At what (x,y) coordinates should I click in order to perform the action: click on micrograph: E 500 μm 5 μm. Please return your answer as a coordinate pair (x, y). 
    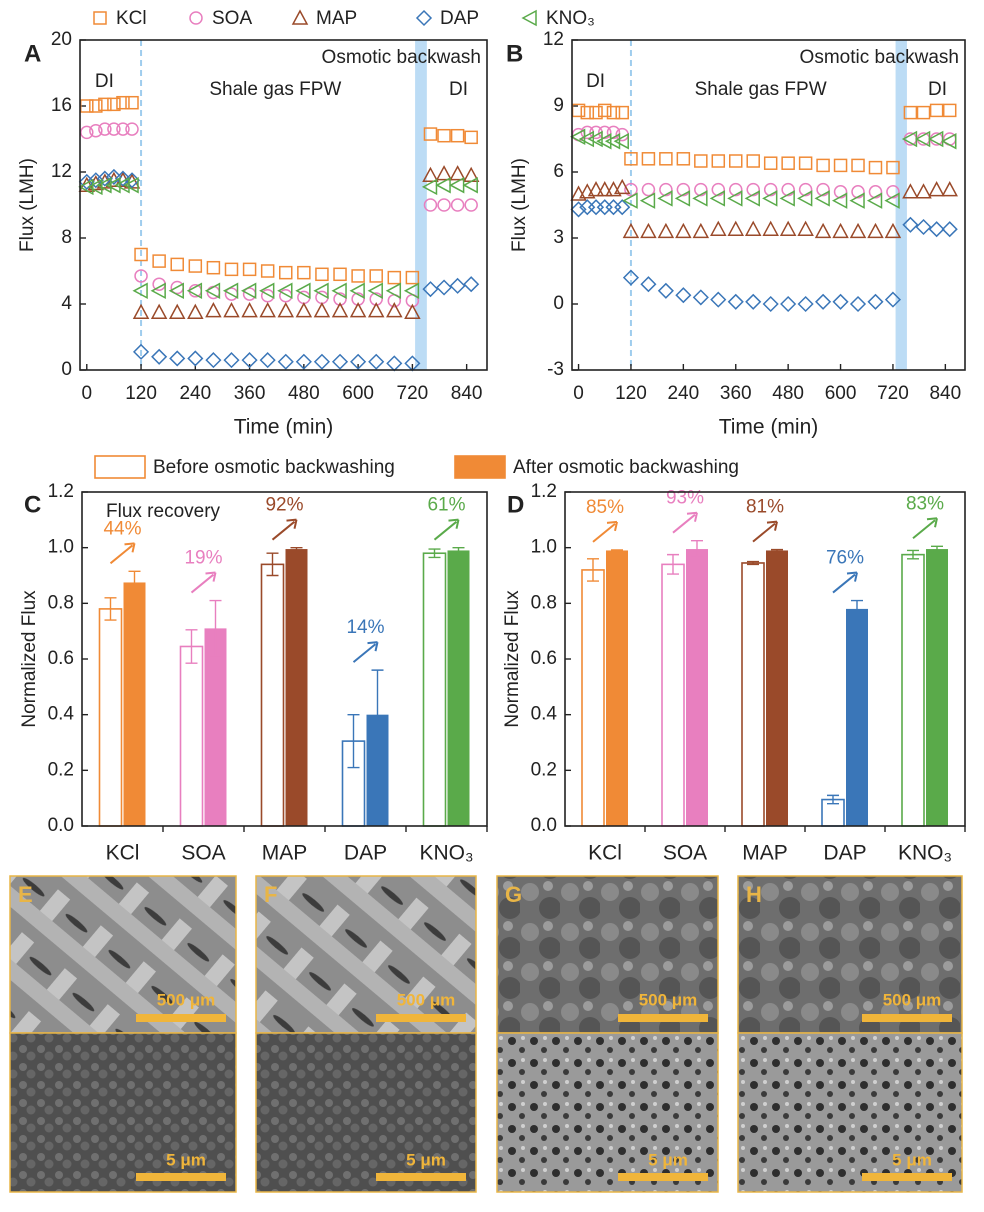
    Looking at the image, I should click on (123, 1034).